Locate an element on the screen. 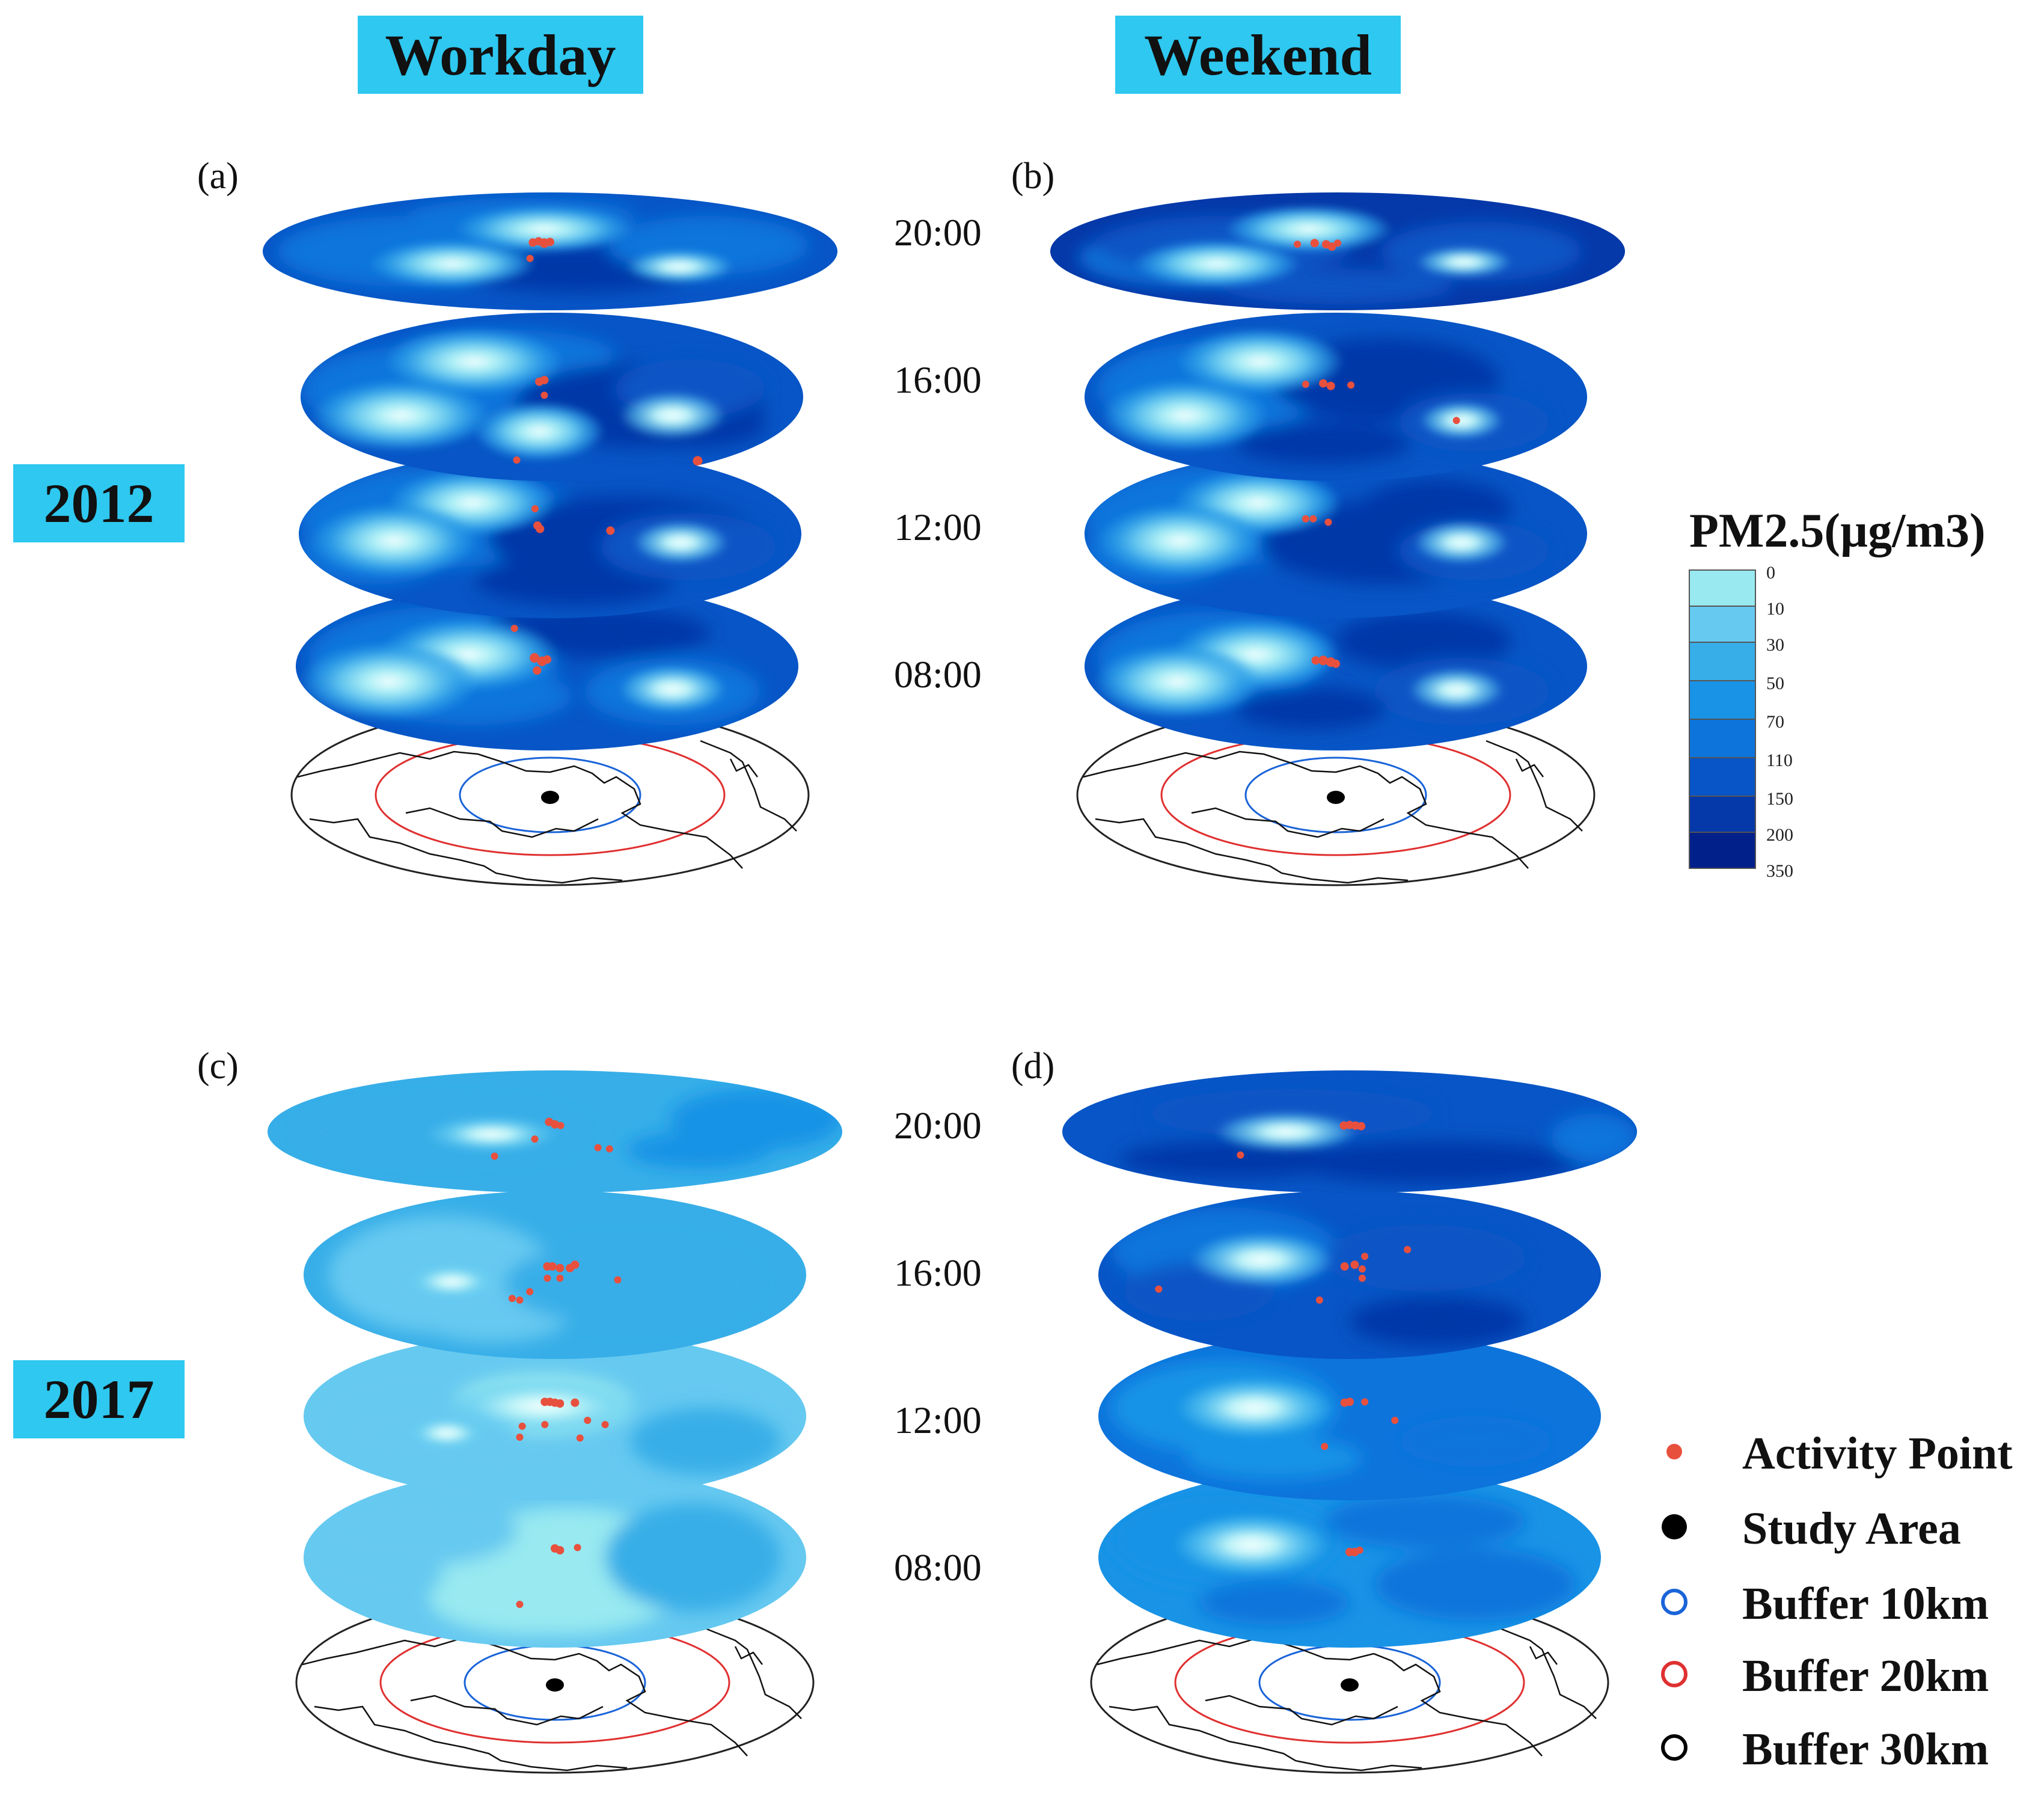 The width and height of the screenshot is (2044, 1798). time-label-2012-1600: 16:00 is located at coordinates (938, 379).